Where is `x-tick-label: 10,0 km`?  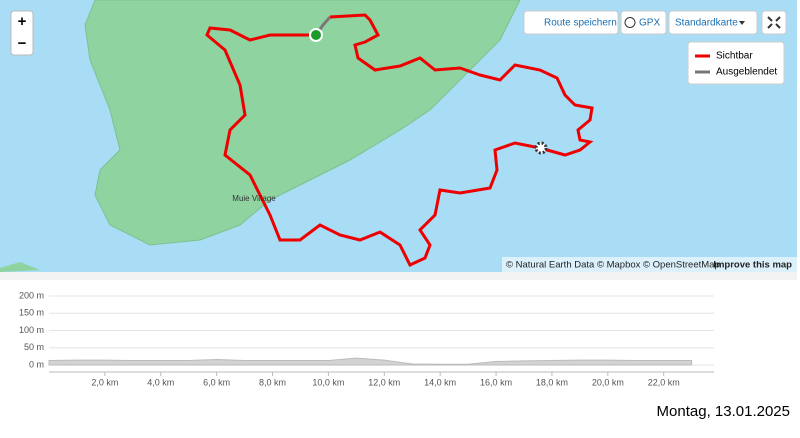
x-tick-label: 10,0 km is located at coordinates (328, 382).